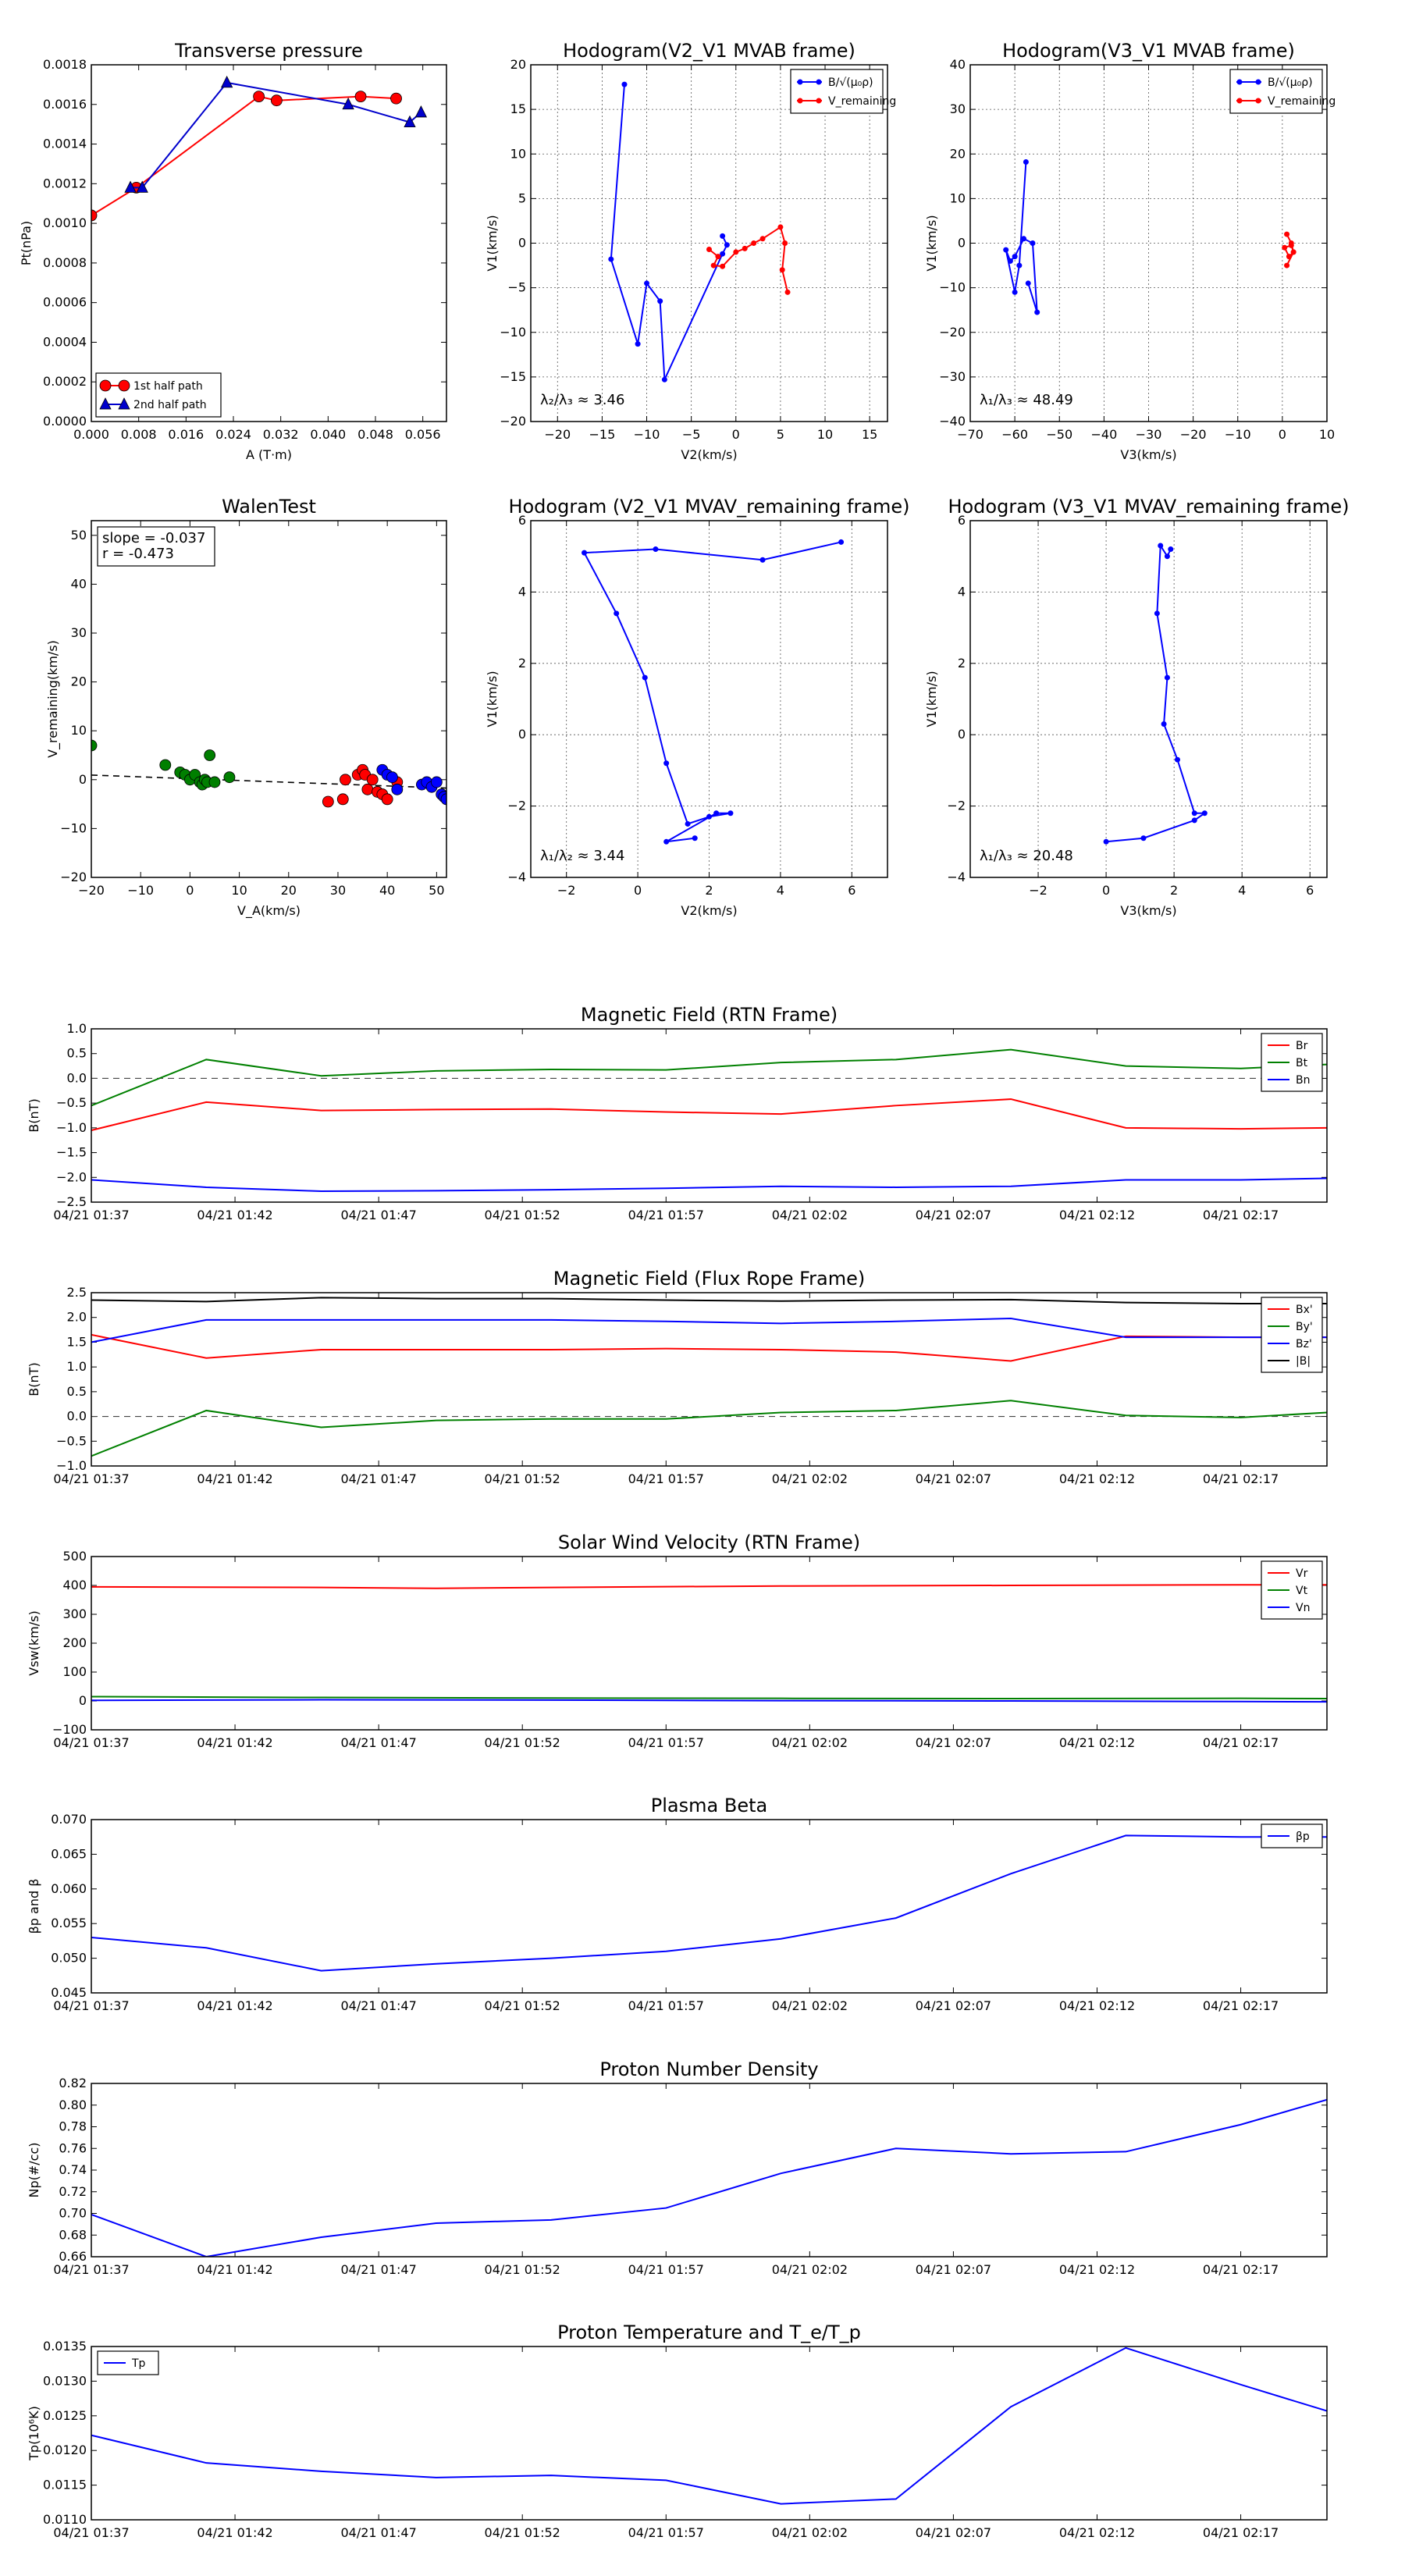  Describe the element at coordinates (1038, 890) in the screenshot. I see `x-tick-label: −2` at that location.